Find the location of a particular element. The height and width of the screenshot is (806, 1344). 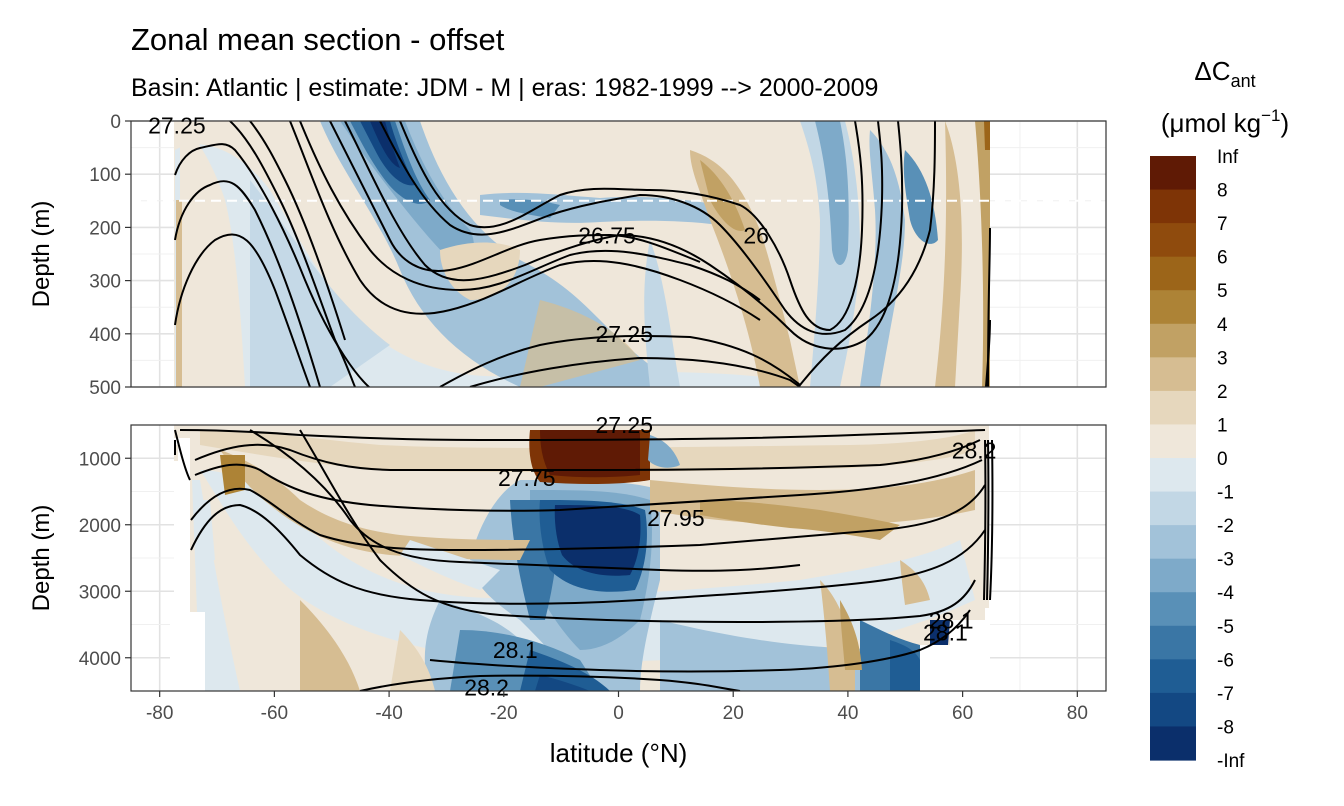

legend-unit: (μmol kg−1) is located at coordinates (1225, 122).